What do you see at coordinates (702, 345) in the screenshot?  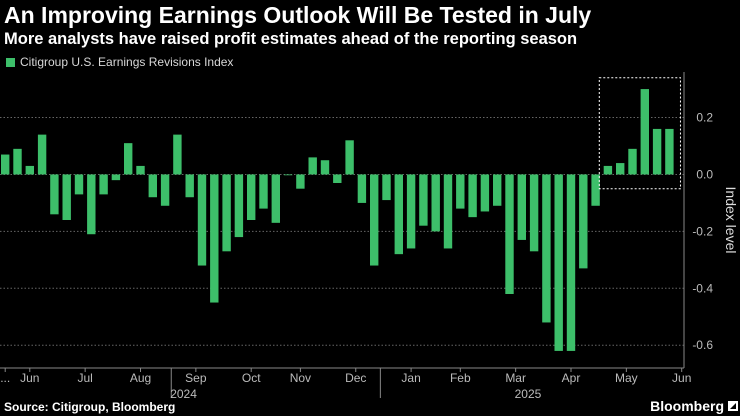 I see `y-tick-label: -0.6` at bounding box center [702, 345].